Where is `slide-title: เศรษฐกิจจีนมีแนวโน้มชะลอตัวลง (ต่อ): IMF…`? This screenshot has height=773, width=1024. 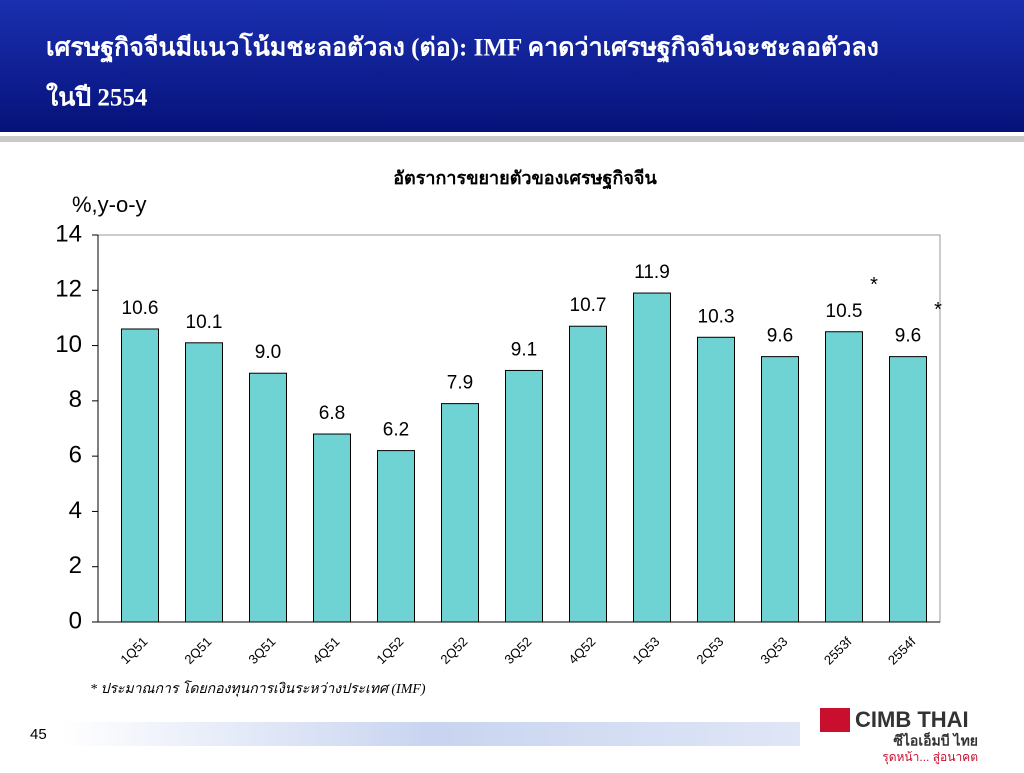 slide-title: เศรษฐกิจจีนมีแนวโน้มชะลอตัวลง (ต่อ): IMF… is located at coordinates (462, 48).